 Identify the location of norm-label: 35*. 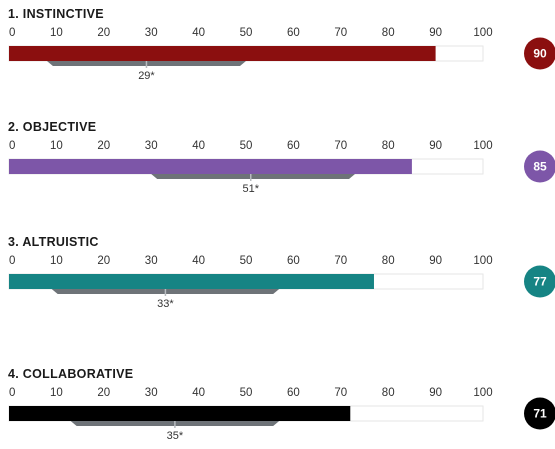
(175, 436).